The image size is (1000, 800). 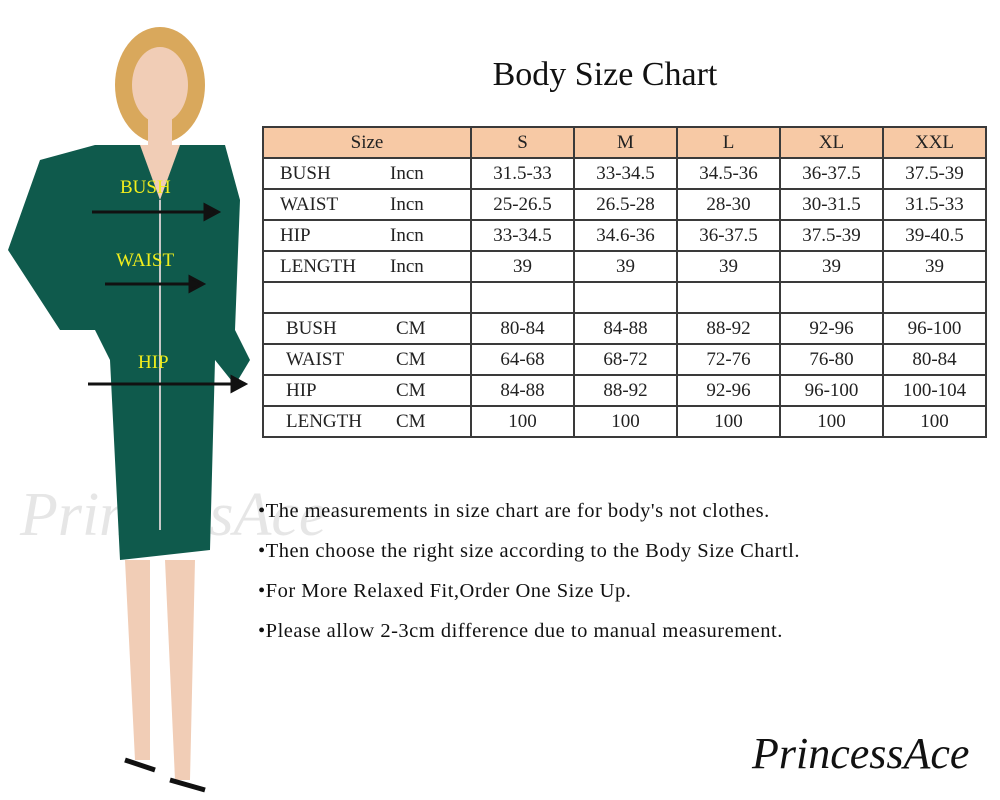 I want to click on model-legs, so click(x=160, y=670).